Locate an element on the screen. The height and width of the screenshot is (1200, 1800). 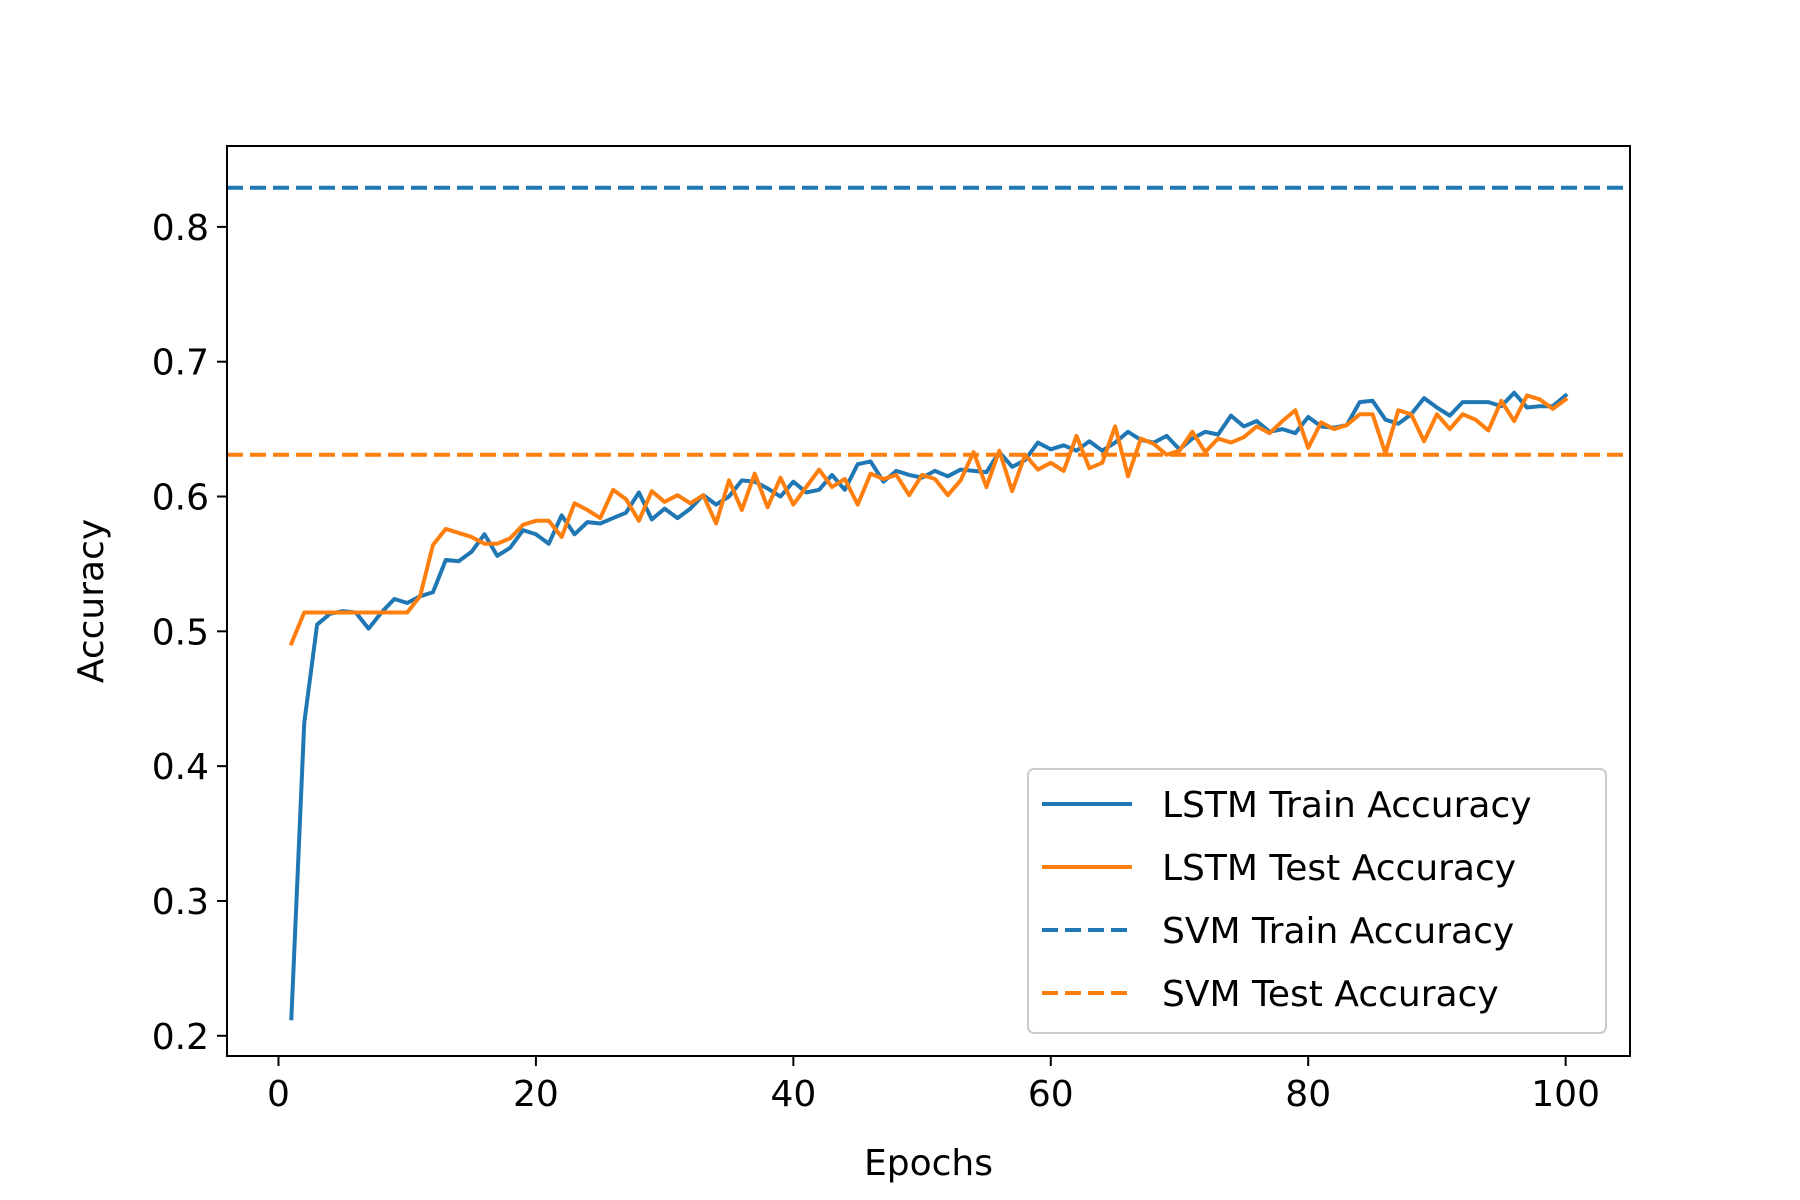
legend-label-svm-test: SVM Test Accuracy is located at coordinates (1330, 994).